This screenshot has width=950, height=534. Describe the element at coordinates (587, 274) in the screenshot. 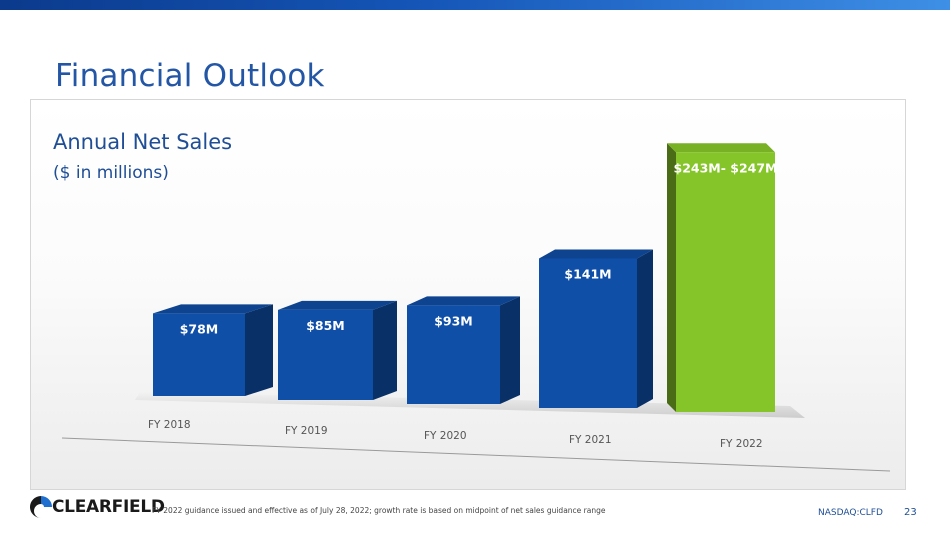

I see `bar-data-label: $141M` at that location.